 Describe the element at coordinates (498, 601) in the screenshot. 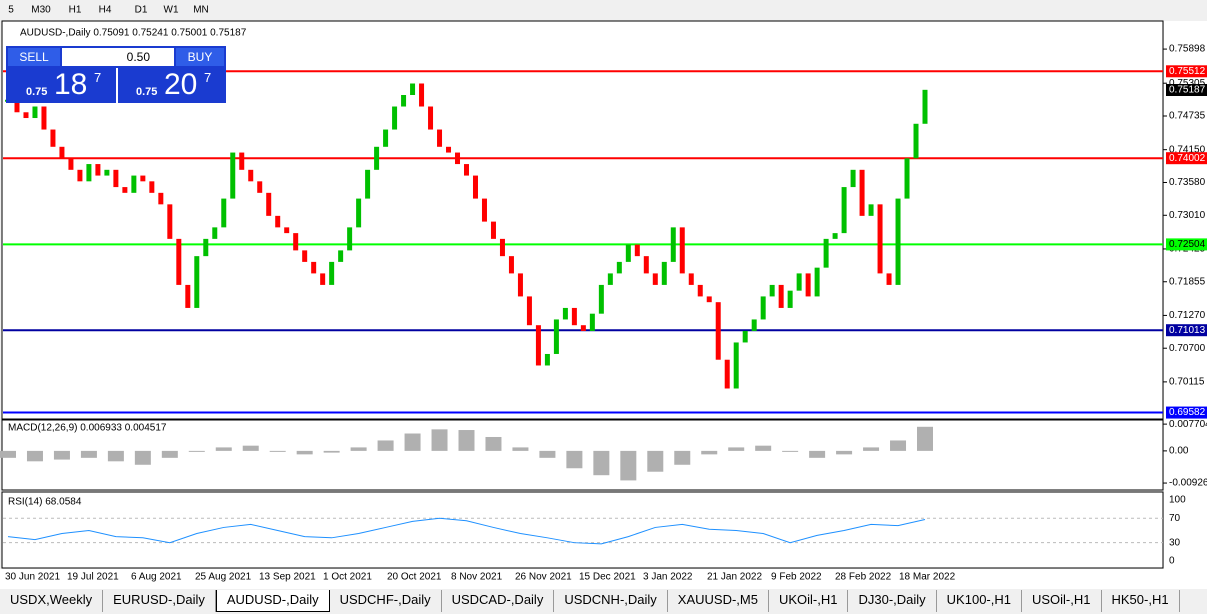

I see `chart-tab: USDCAD-,Daily` at that location.